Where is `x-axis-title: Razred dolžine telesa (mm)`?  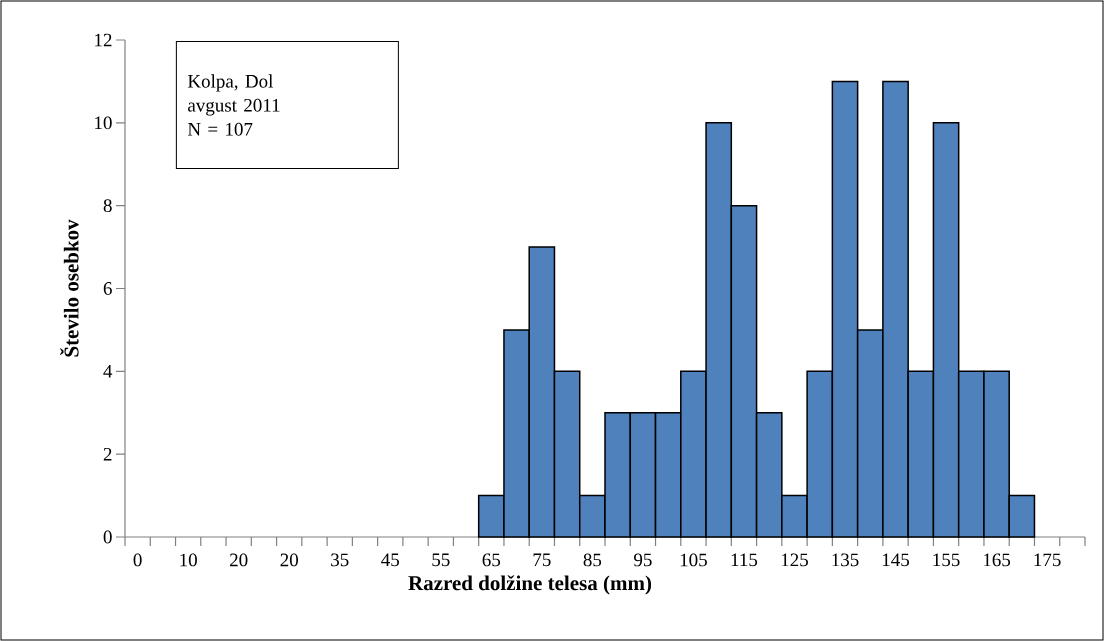
x-axis-title: Razred dolžine telesa (mm) is located at coordinates (530, 585).